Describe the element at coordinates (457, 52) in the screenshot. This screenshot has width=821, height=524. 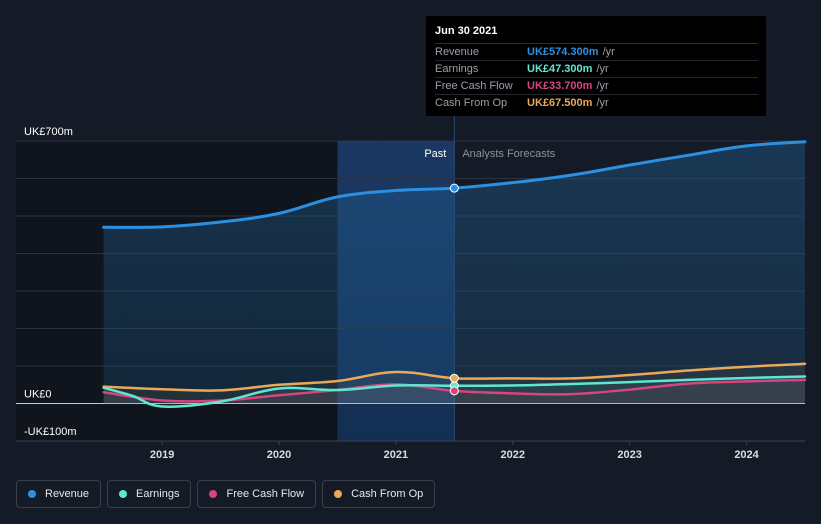
I see `tooltip-row-name: Revenue` at that location.